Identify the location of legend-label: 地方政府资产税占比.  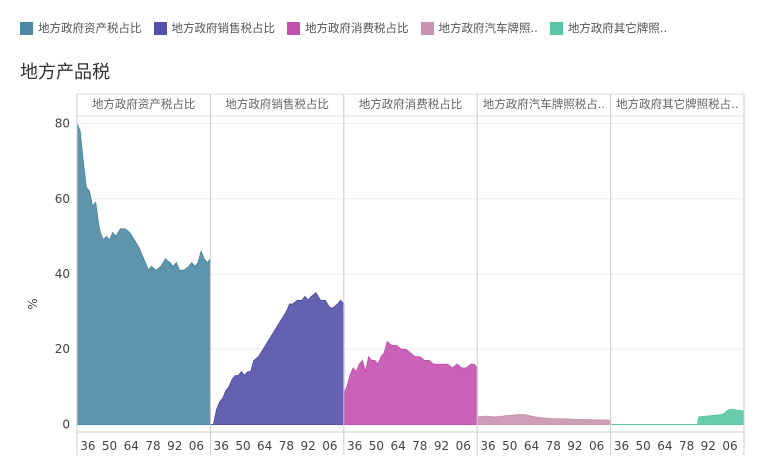
(90, 28).